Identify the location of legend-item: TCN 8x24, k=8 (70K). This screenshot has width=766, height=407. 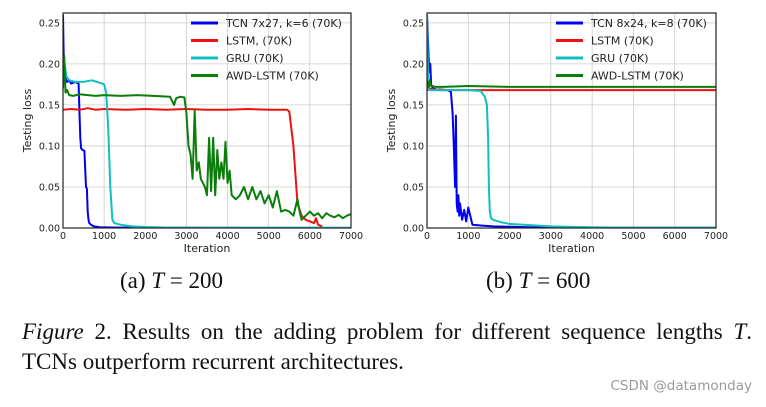
(631, 23).